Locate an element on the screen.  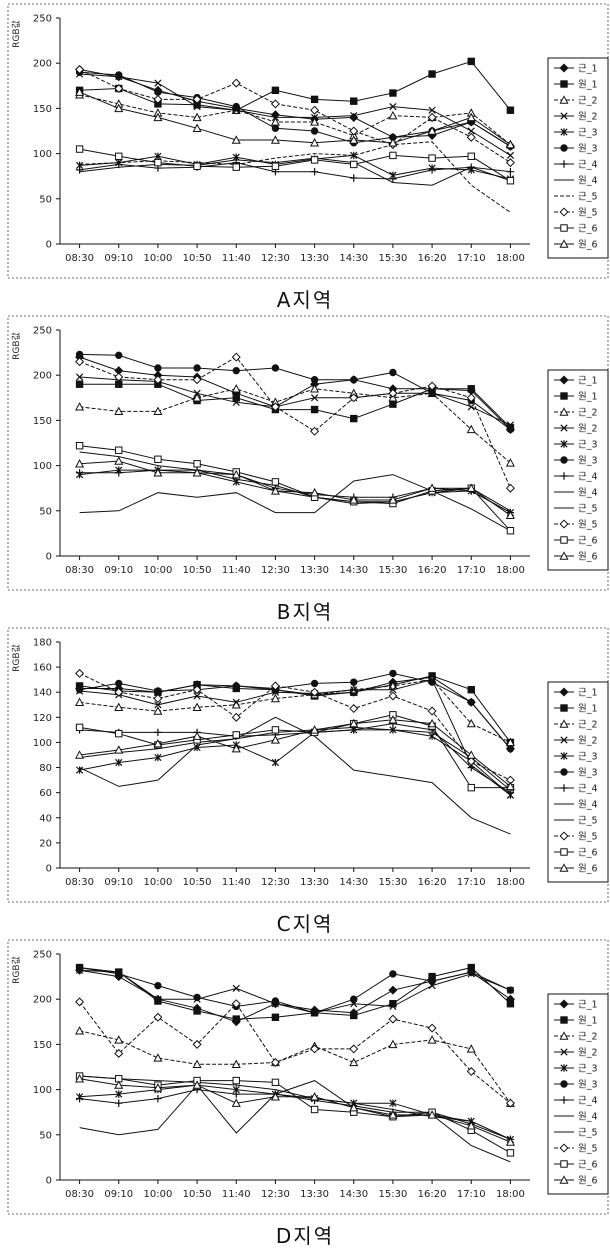
y-tick-label: 40 is located at coordinates (45, 818).